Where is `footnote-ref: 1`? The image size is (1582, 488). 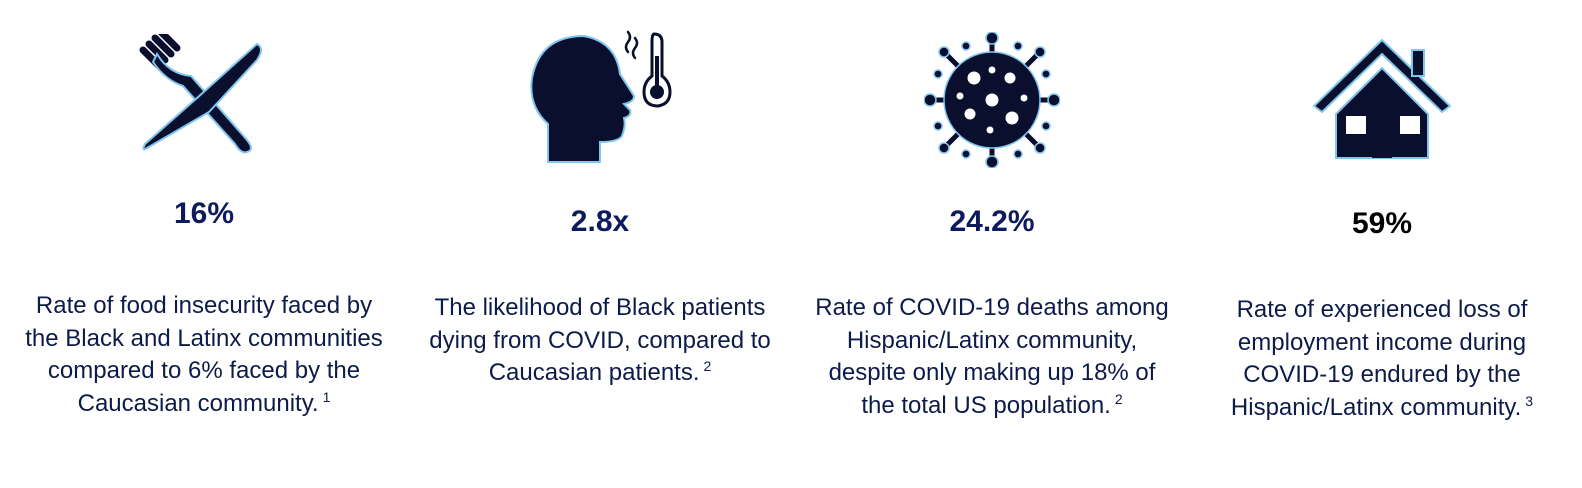 footnote-ref: 1 is located at coordinates (326, 396).